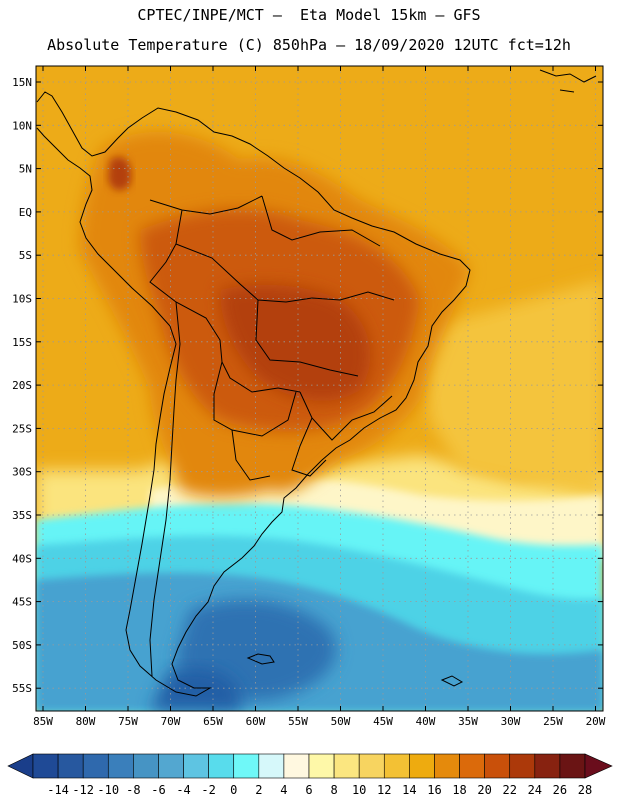 This screenshot has height=800, width=618. I want to click on lon-label: 65W, so click(213, 721).